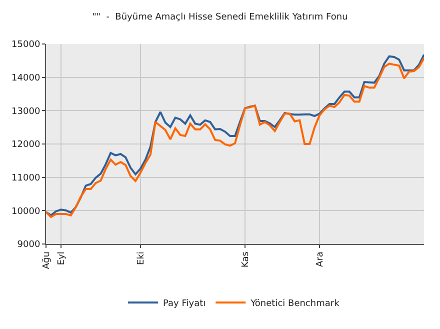 Image resolution: width=440 pixels, height=329 pixels. Describe the element at coordinates (28, 245) in the screenshot. I see `y-tick-label: 9000` at that location.